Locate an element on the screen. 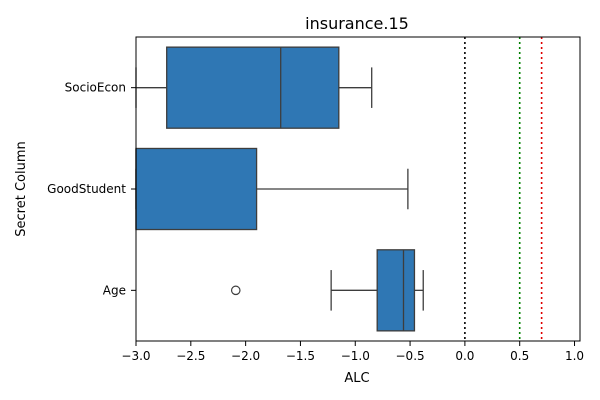 The width and height of the screenshot is (600, 400). chart-title: insurance.15 is located at coordinates (357, 23).